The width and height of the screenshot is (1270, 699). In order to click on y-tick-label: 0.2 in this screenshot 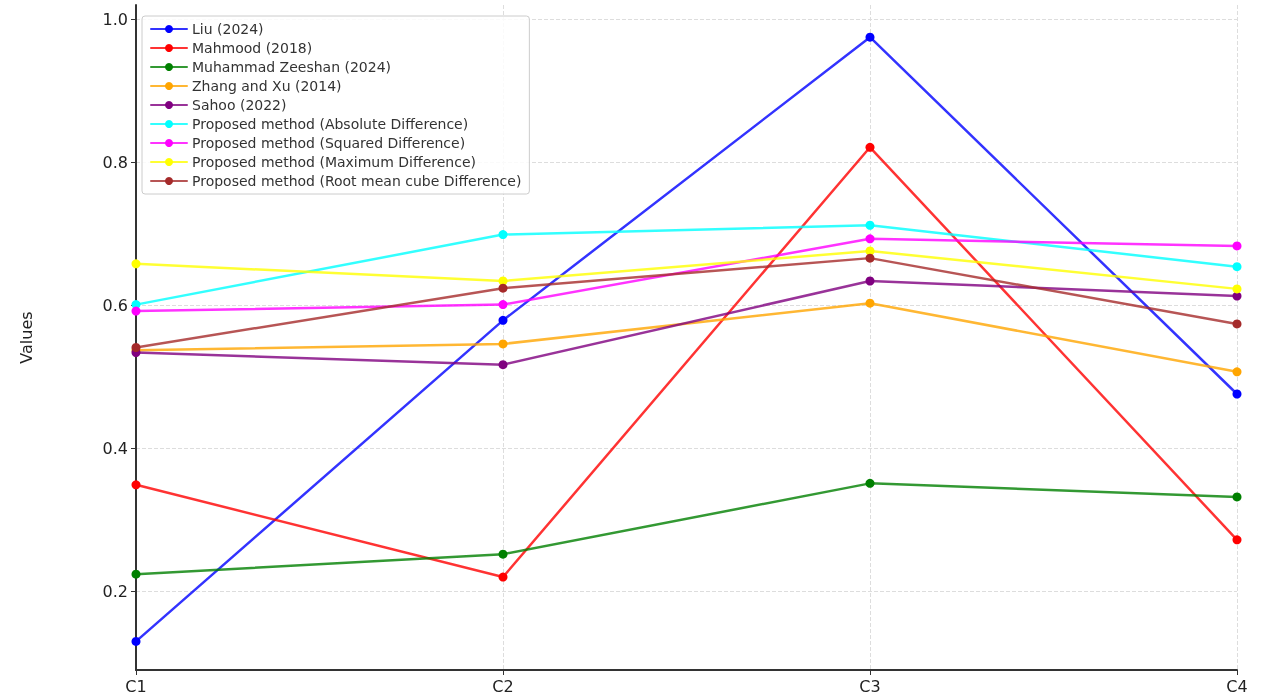, I will do `click(115, 591)`.